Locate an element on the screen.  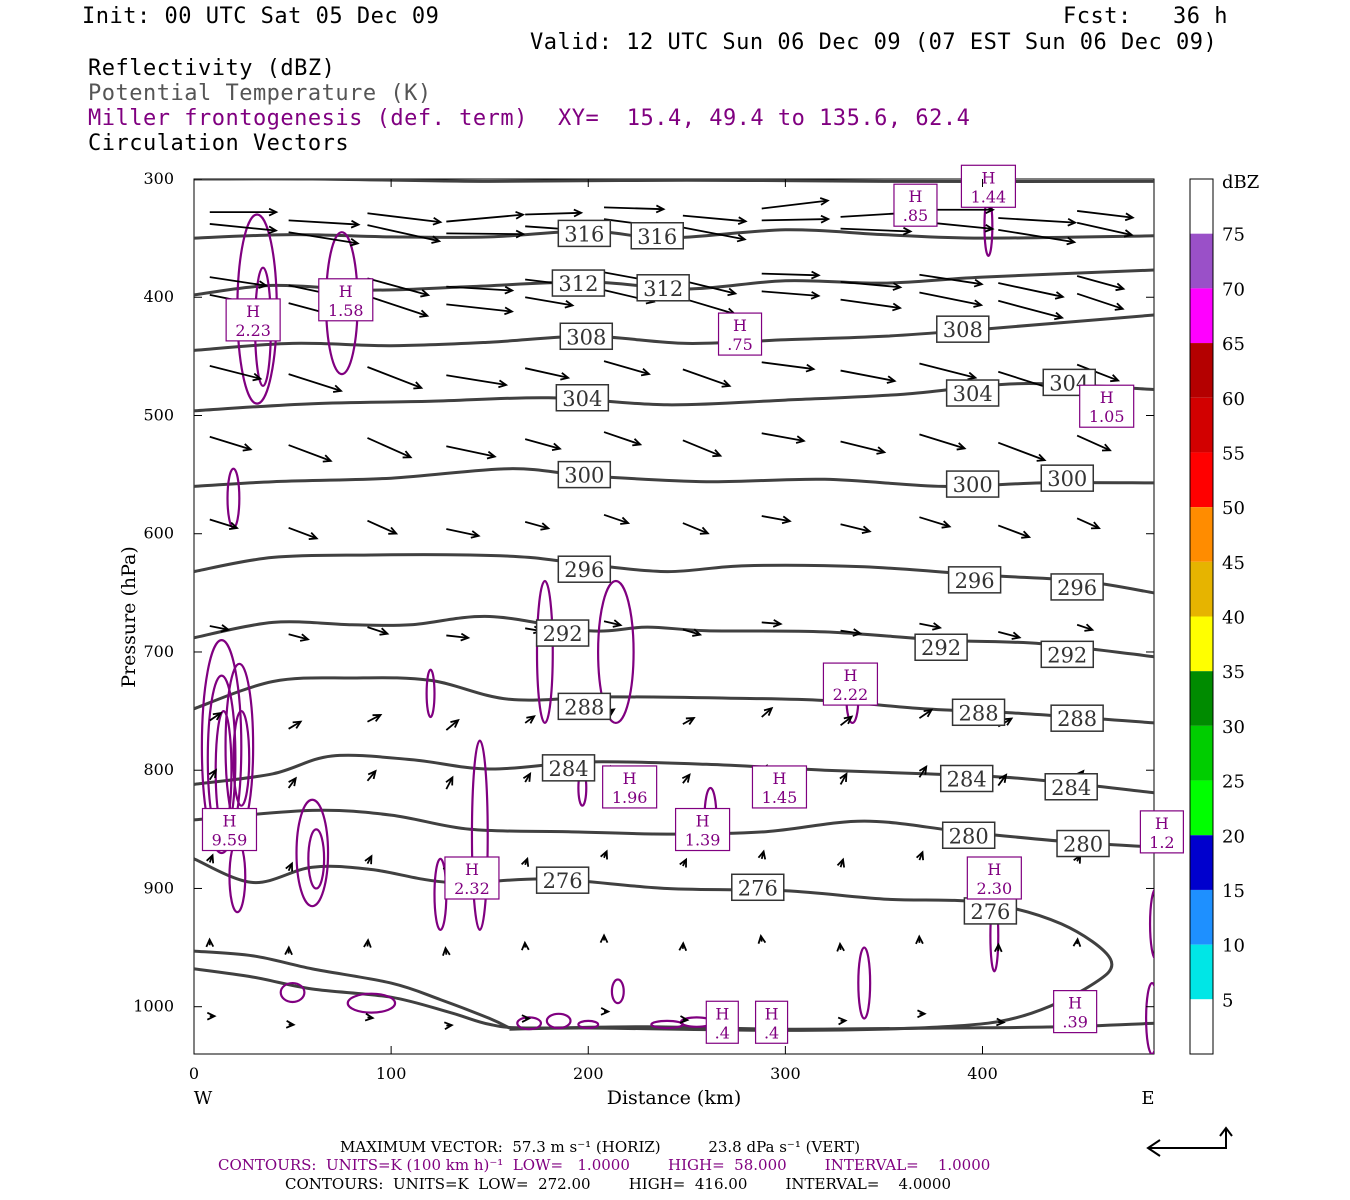
theta-label-text: 288 is located at coordinates (979, 713).